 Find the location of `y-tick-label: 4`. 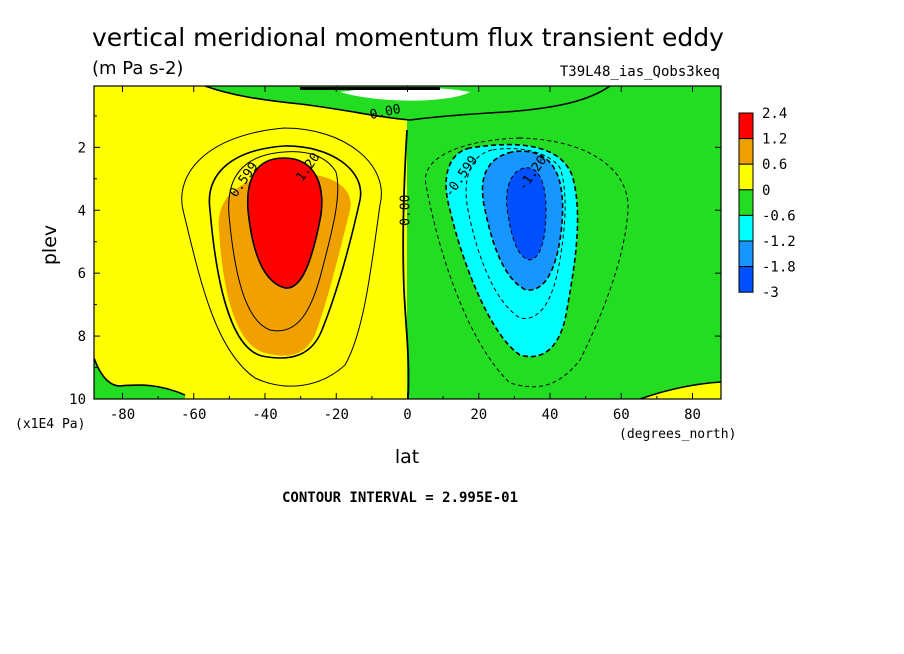

y-tick-label: 4 is located at coordinates (82, 211).